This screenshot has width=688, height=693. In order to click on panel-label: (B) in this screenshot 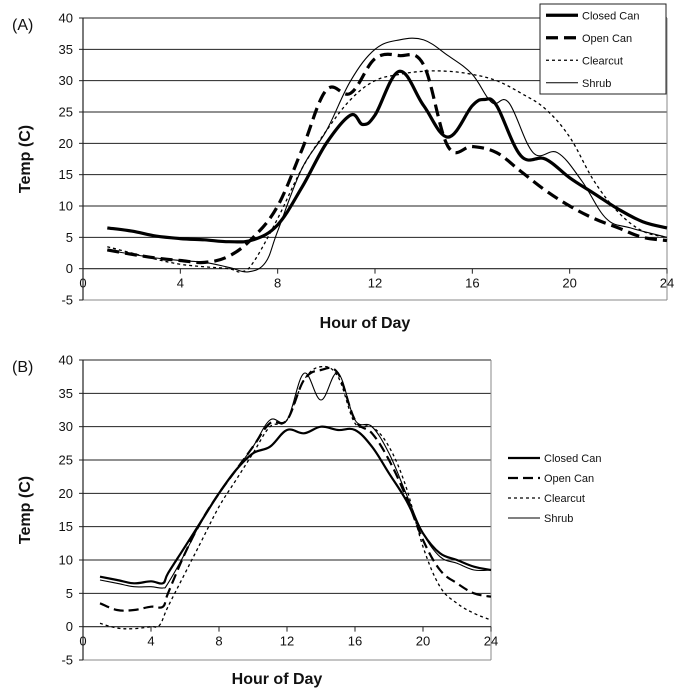, I will do `click(22, 367)`.